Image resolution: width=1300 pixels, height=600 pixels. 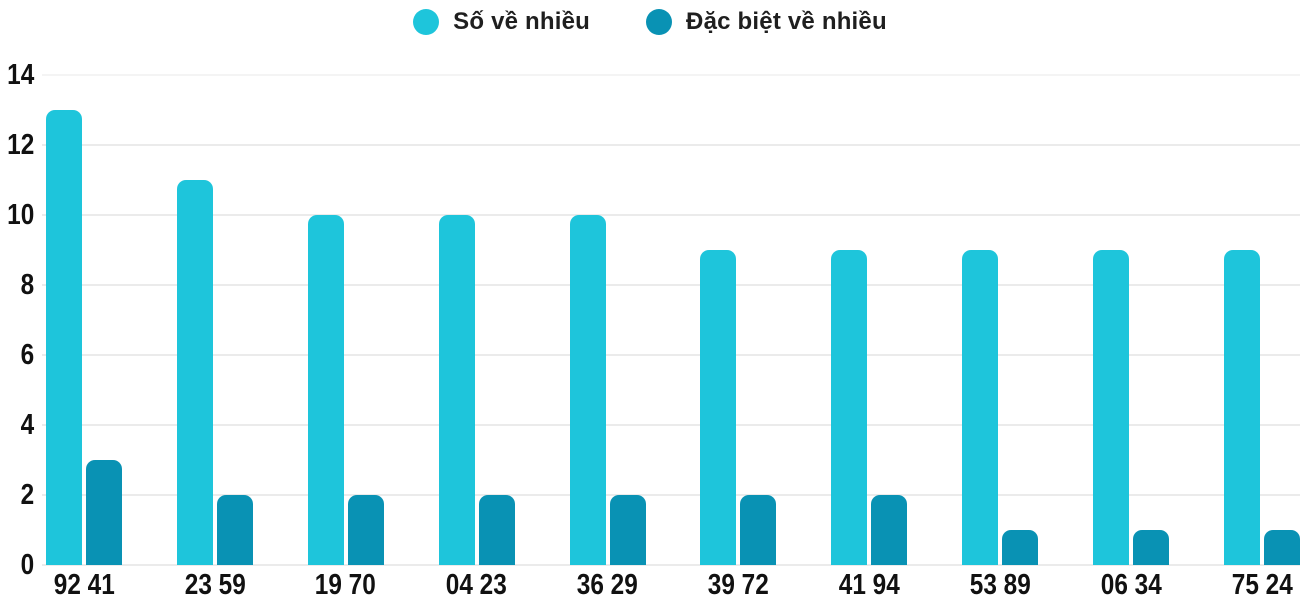 What do you see at coordinates (27, 565) in the screenshot?
I see `y-axis-tick-0: 0` at bounding box center [27, 565].